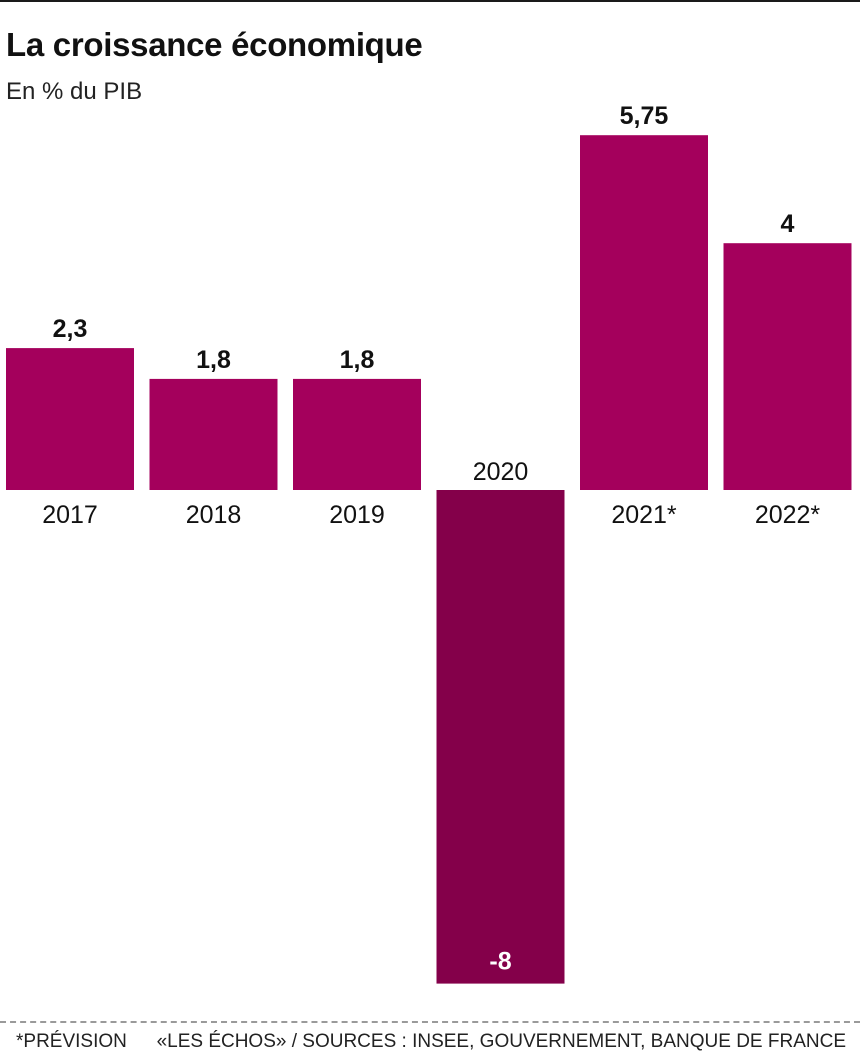 This screenshot has height=1058, width=860. I want to click on category-label-2022: 2022*, so click(788, 515).